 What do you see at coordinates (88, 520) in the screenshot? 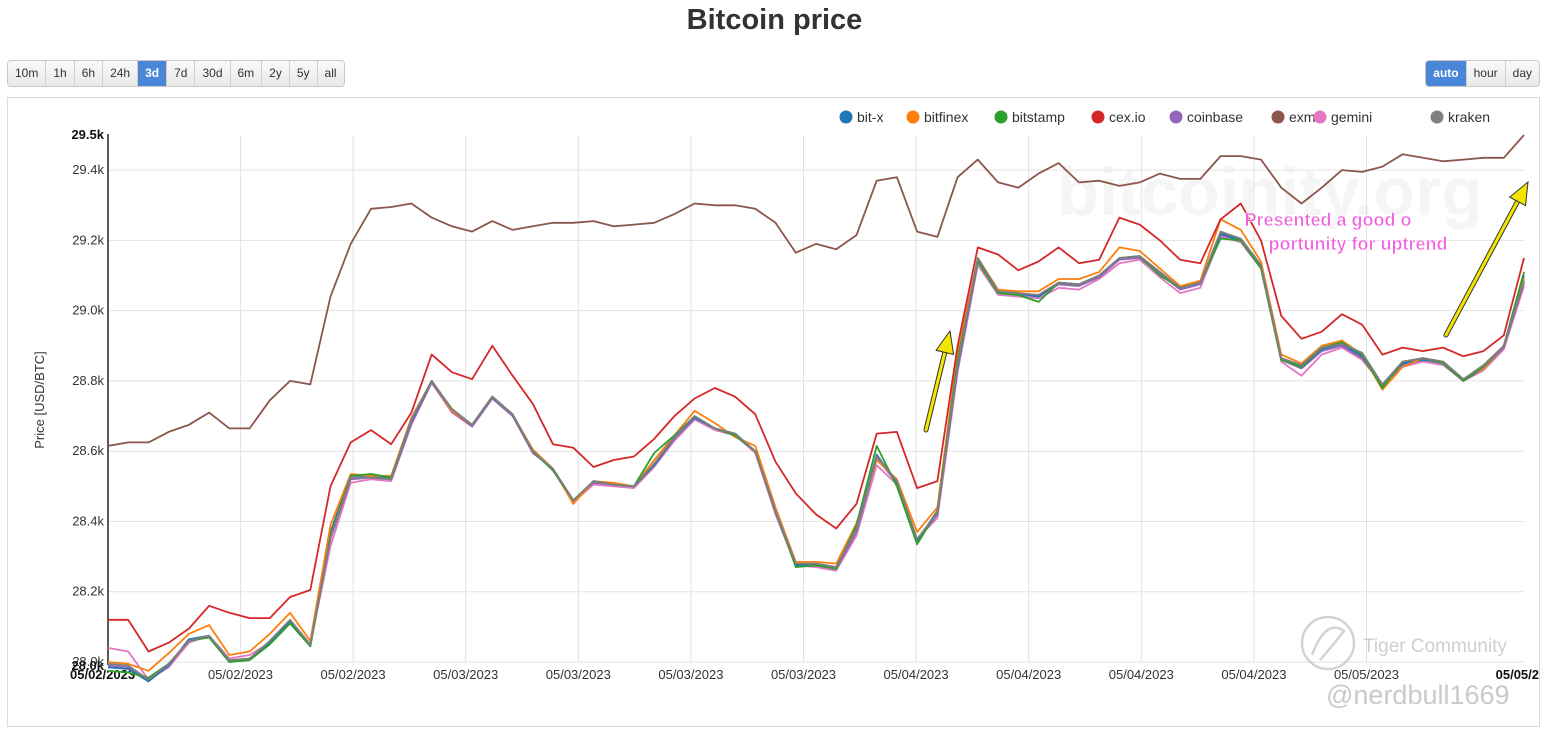
I see `y-tick-label: 28.4k` at bounding box center [88, 520].